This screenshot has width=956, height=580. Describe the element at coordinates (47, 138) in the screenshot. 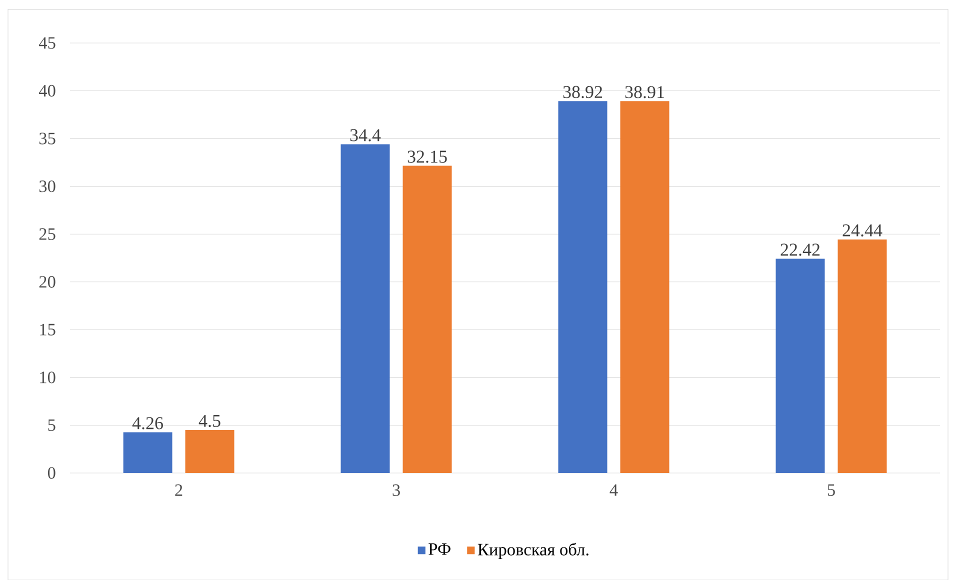

I see `y-tick-label: 35` at that location.